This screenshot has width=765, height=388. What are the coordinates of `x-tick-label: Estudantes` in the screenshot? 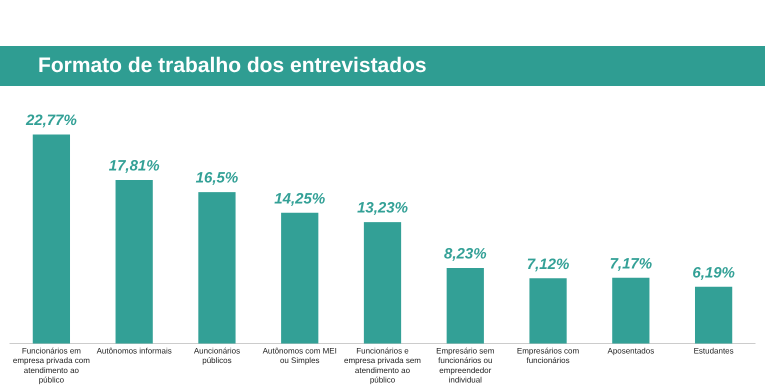 It's located at (714, 351).